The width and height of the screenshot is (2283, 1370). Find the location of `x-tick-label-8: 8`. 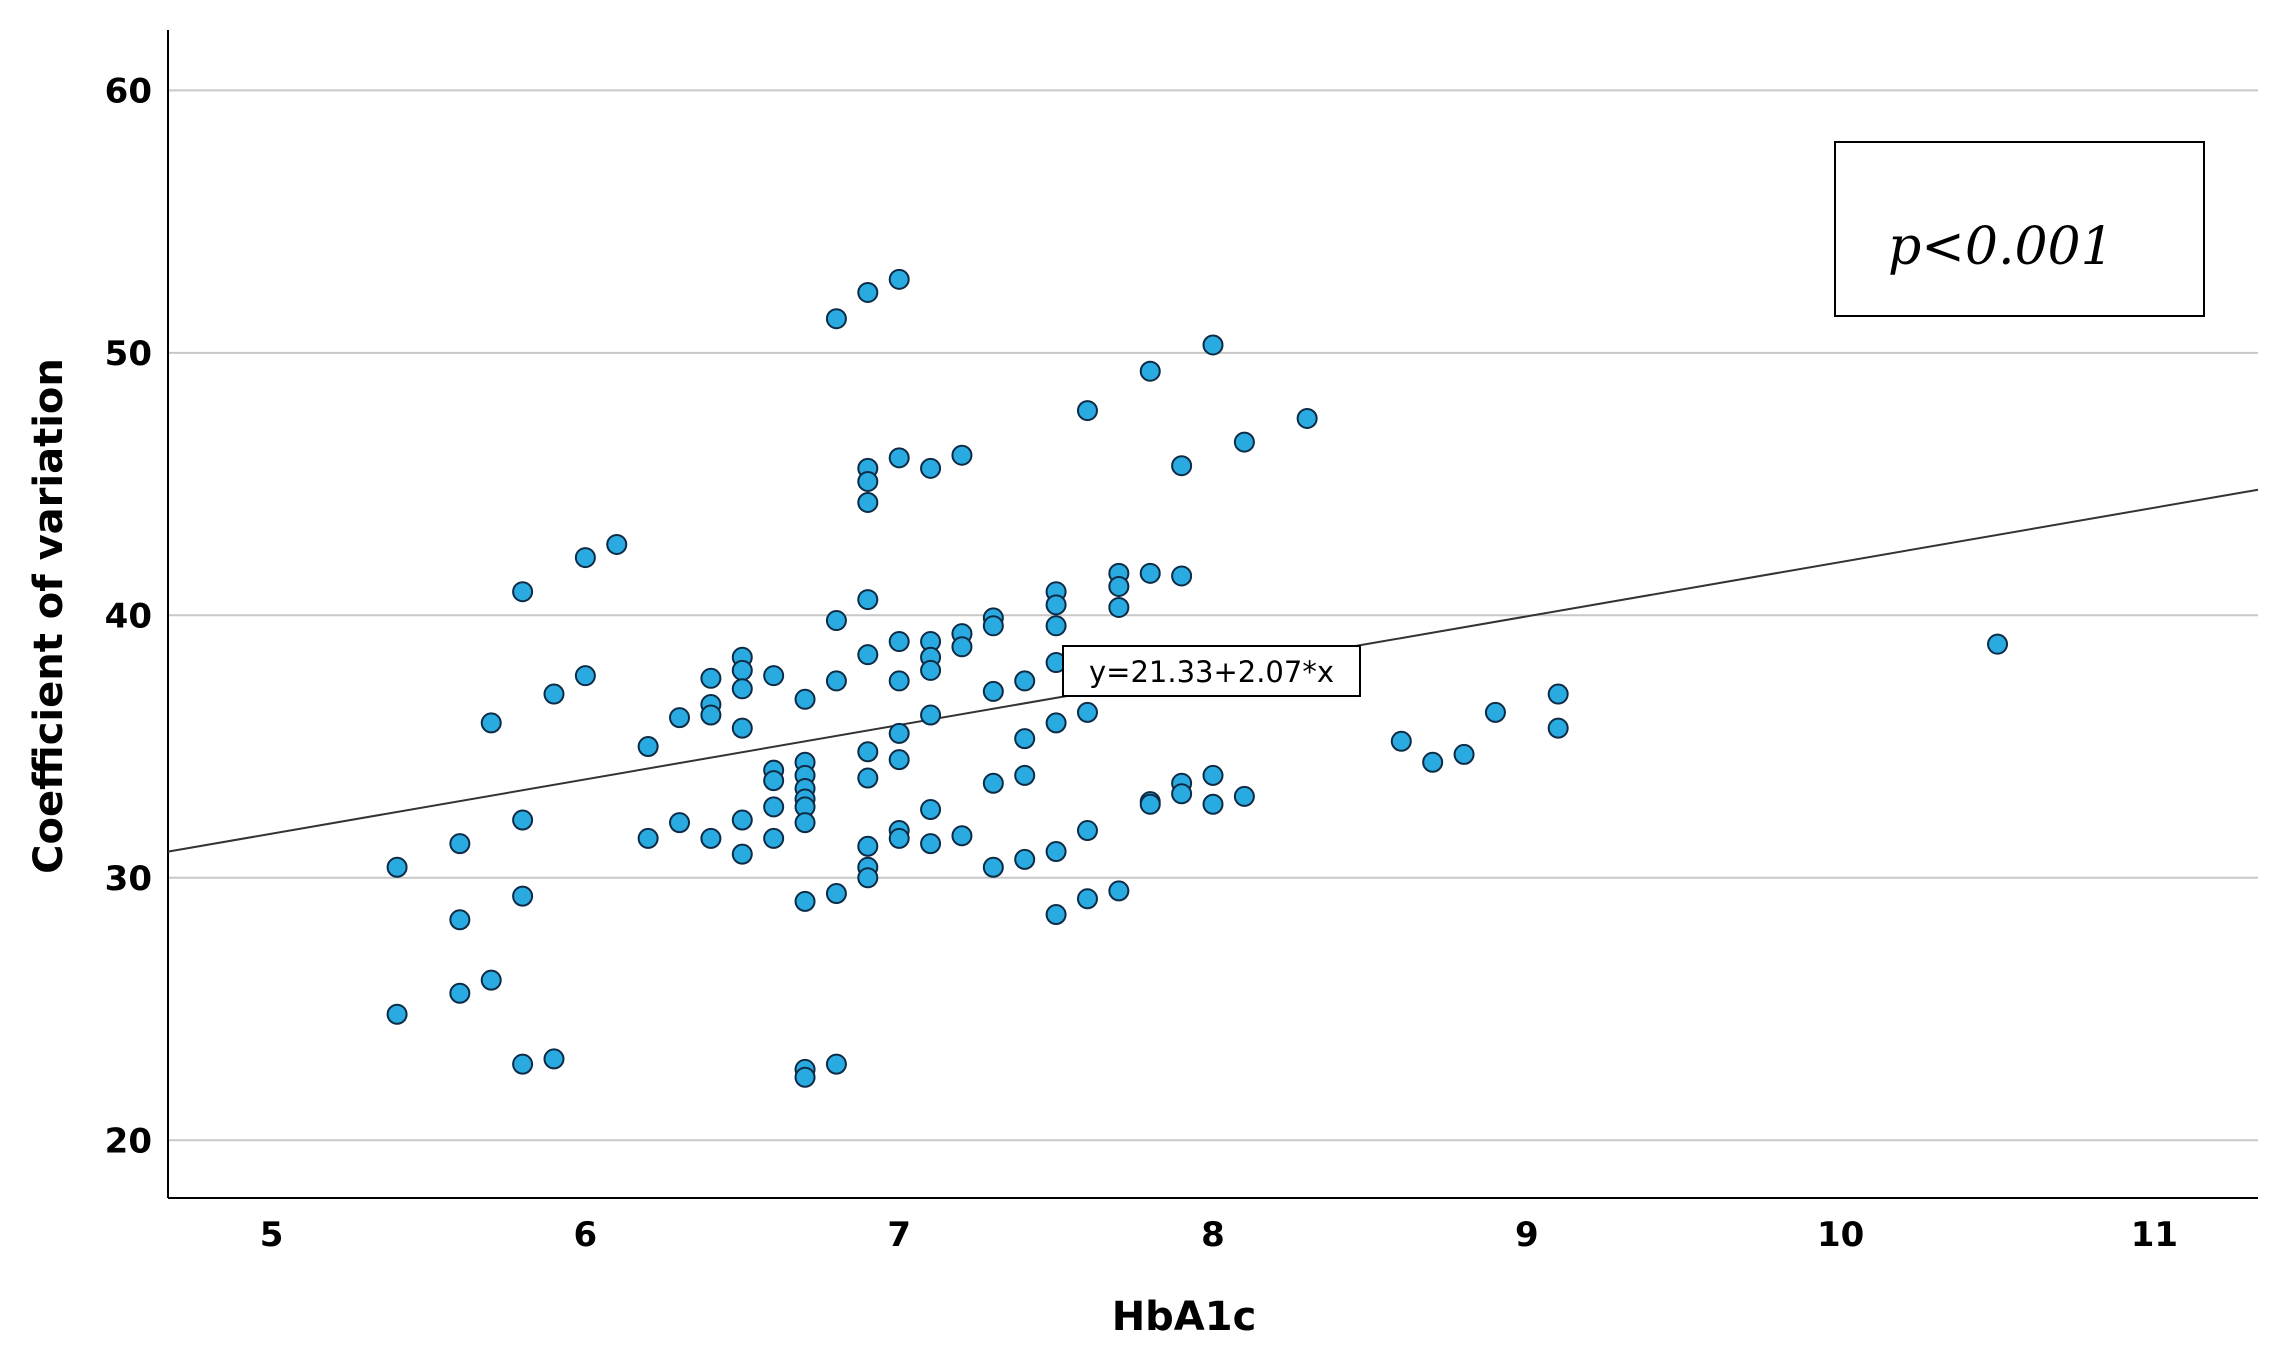

x-tick-label-8: 8 is located at coordinates (1213, 1235).